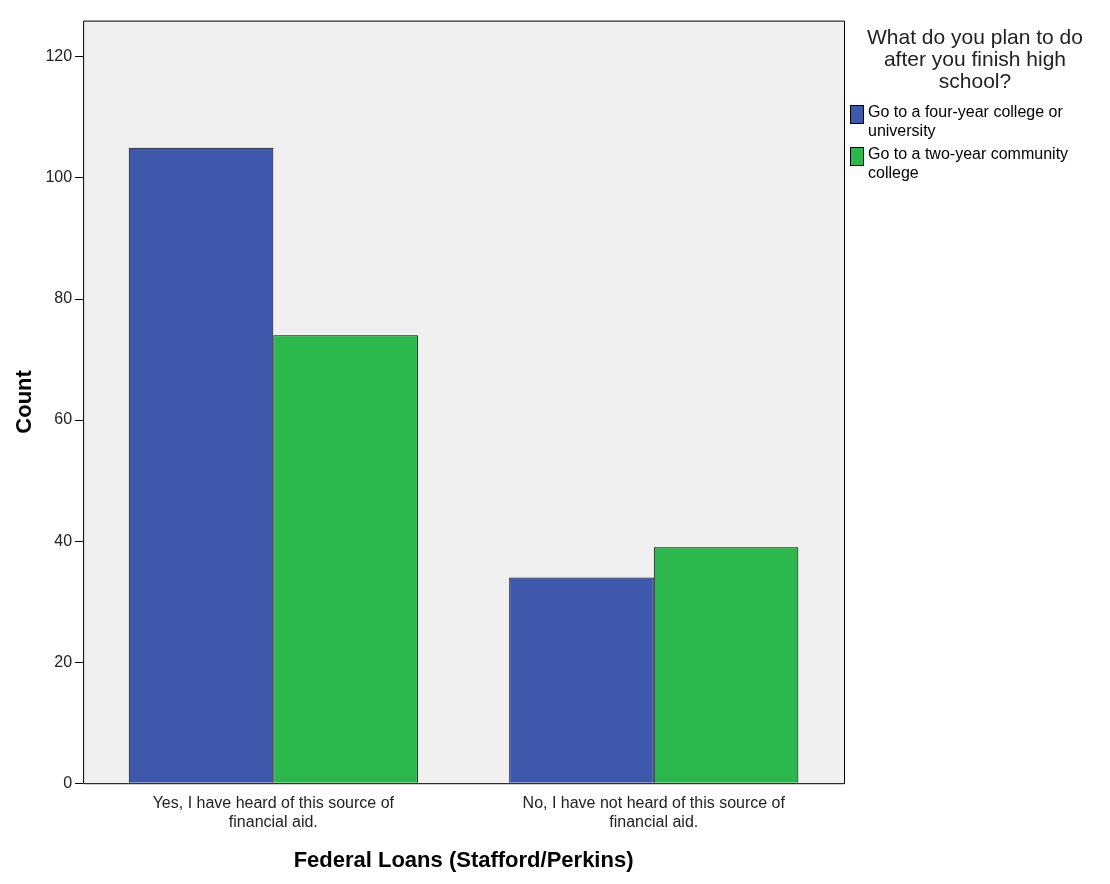  I want to click on x-tick-label: Yes, I have heard of this source of financial aid., so click(273, 812).